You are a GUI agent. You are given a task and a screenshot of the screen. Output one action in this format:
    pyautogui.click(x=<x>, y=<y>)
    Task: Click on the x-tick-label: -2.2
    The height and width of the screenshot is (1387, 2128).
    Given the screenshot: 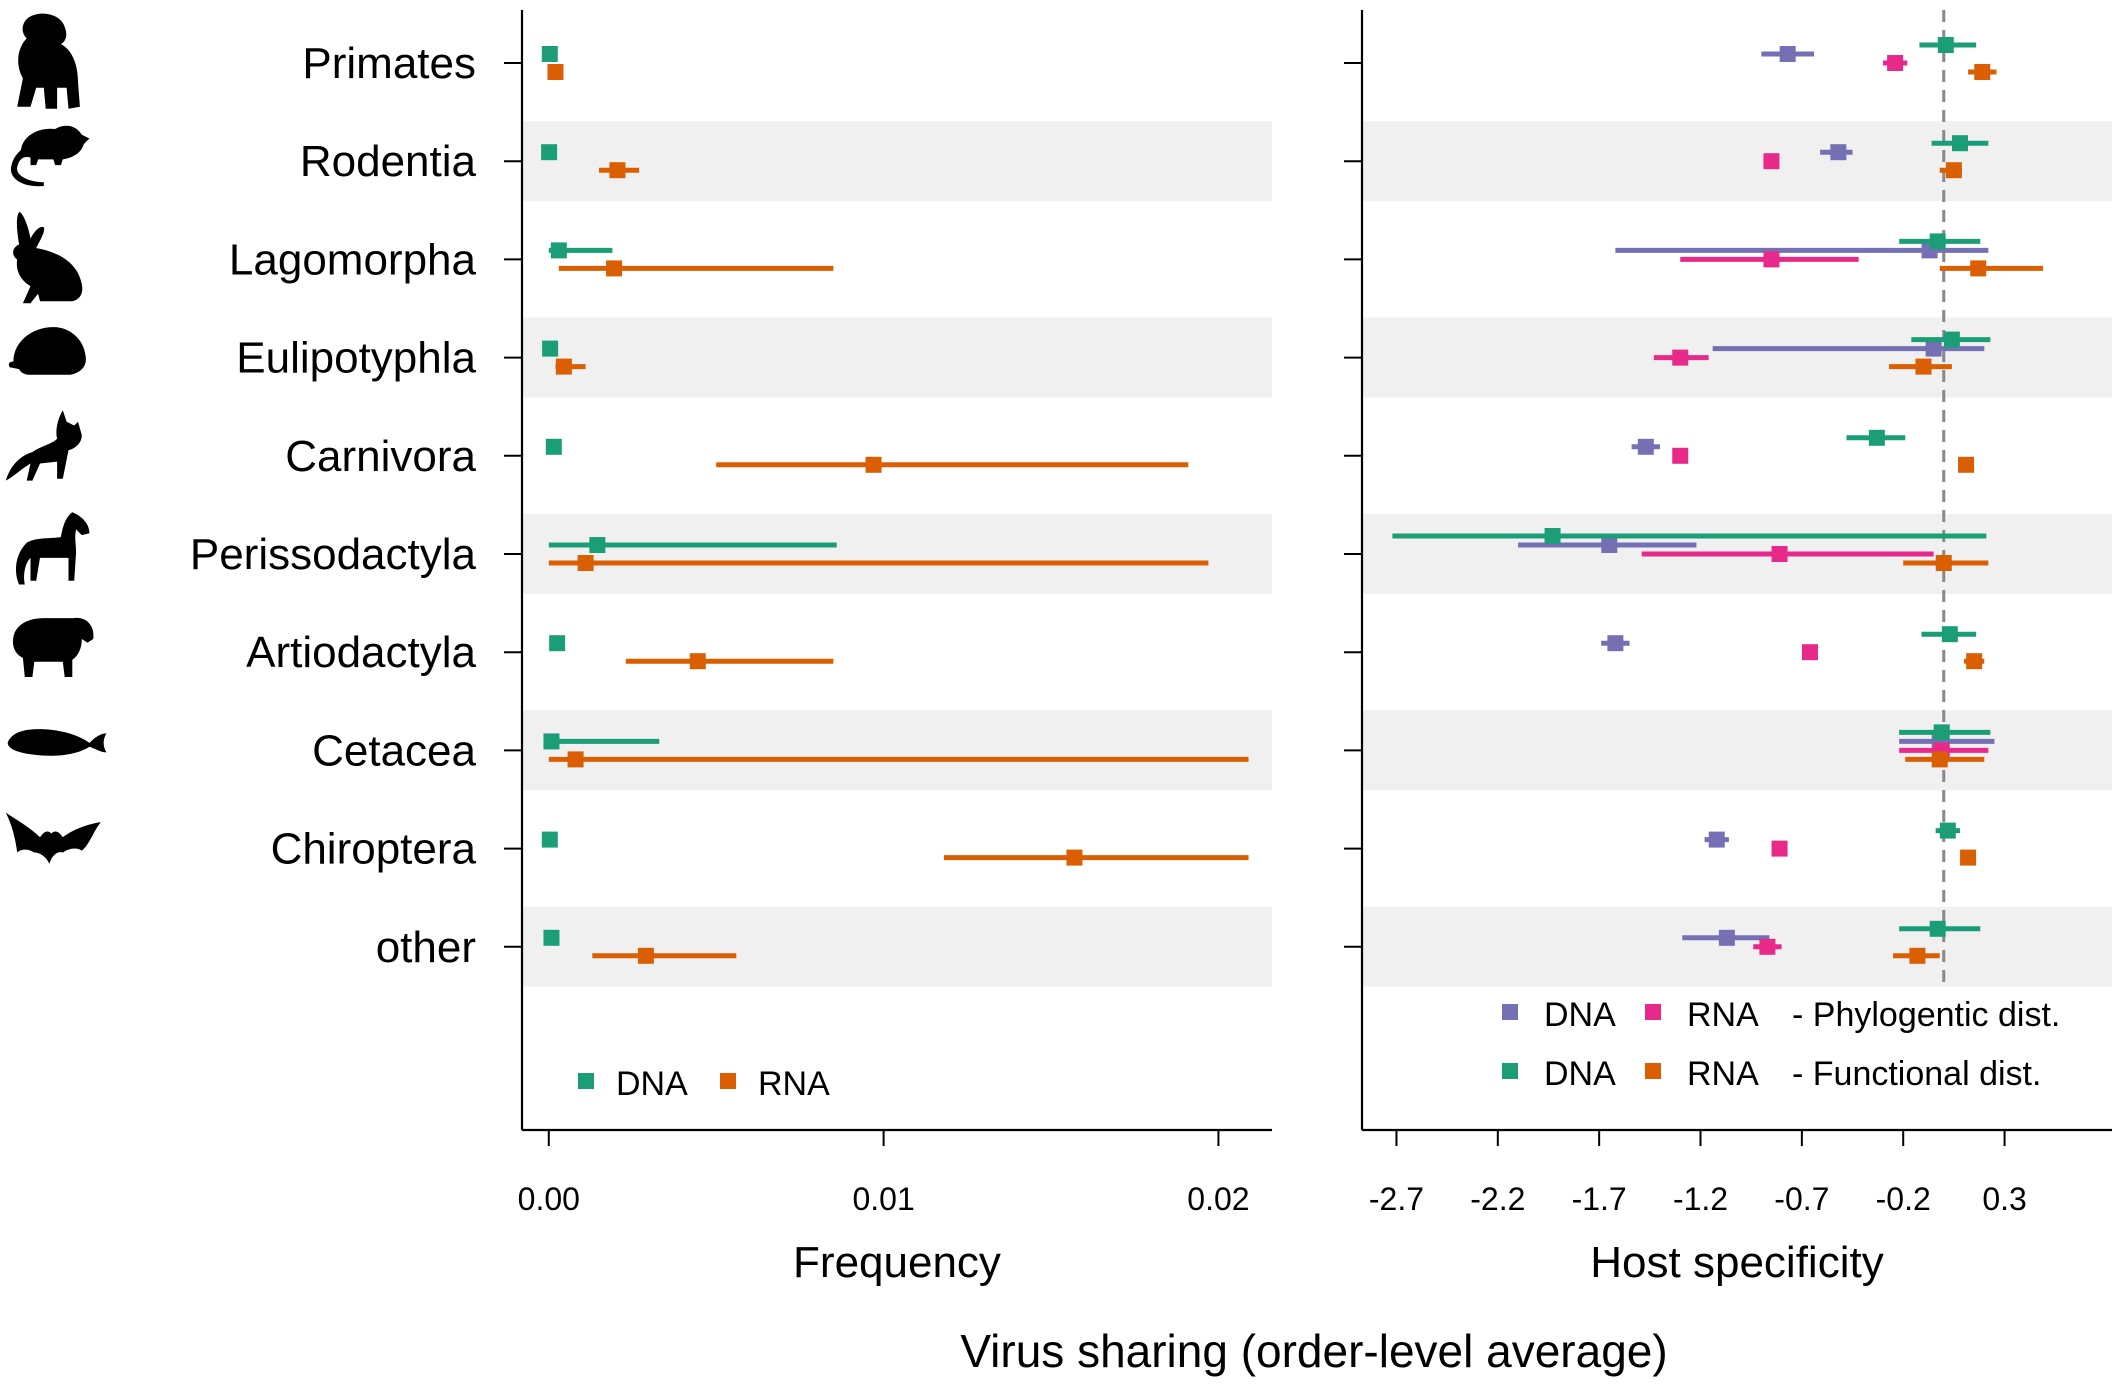 What is the action you would take?
    pyautogui.click(x=1497, y=1199)
    